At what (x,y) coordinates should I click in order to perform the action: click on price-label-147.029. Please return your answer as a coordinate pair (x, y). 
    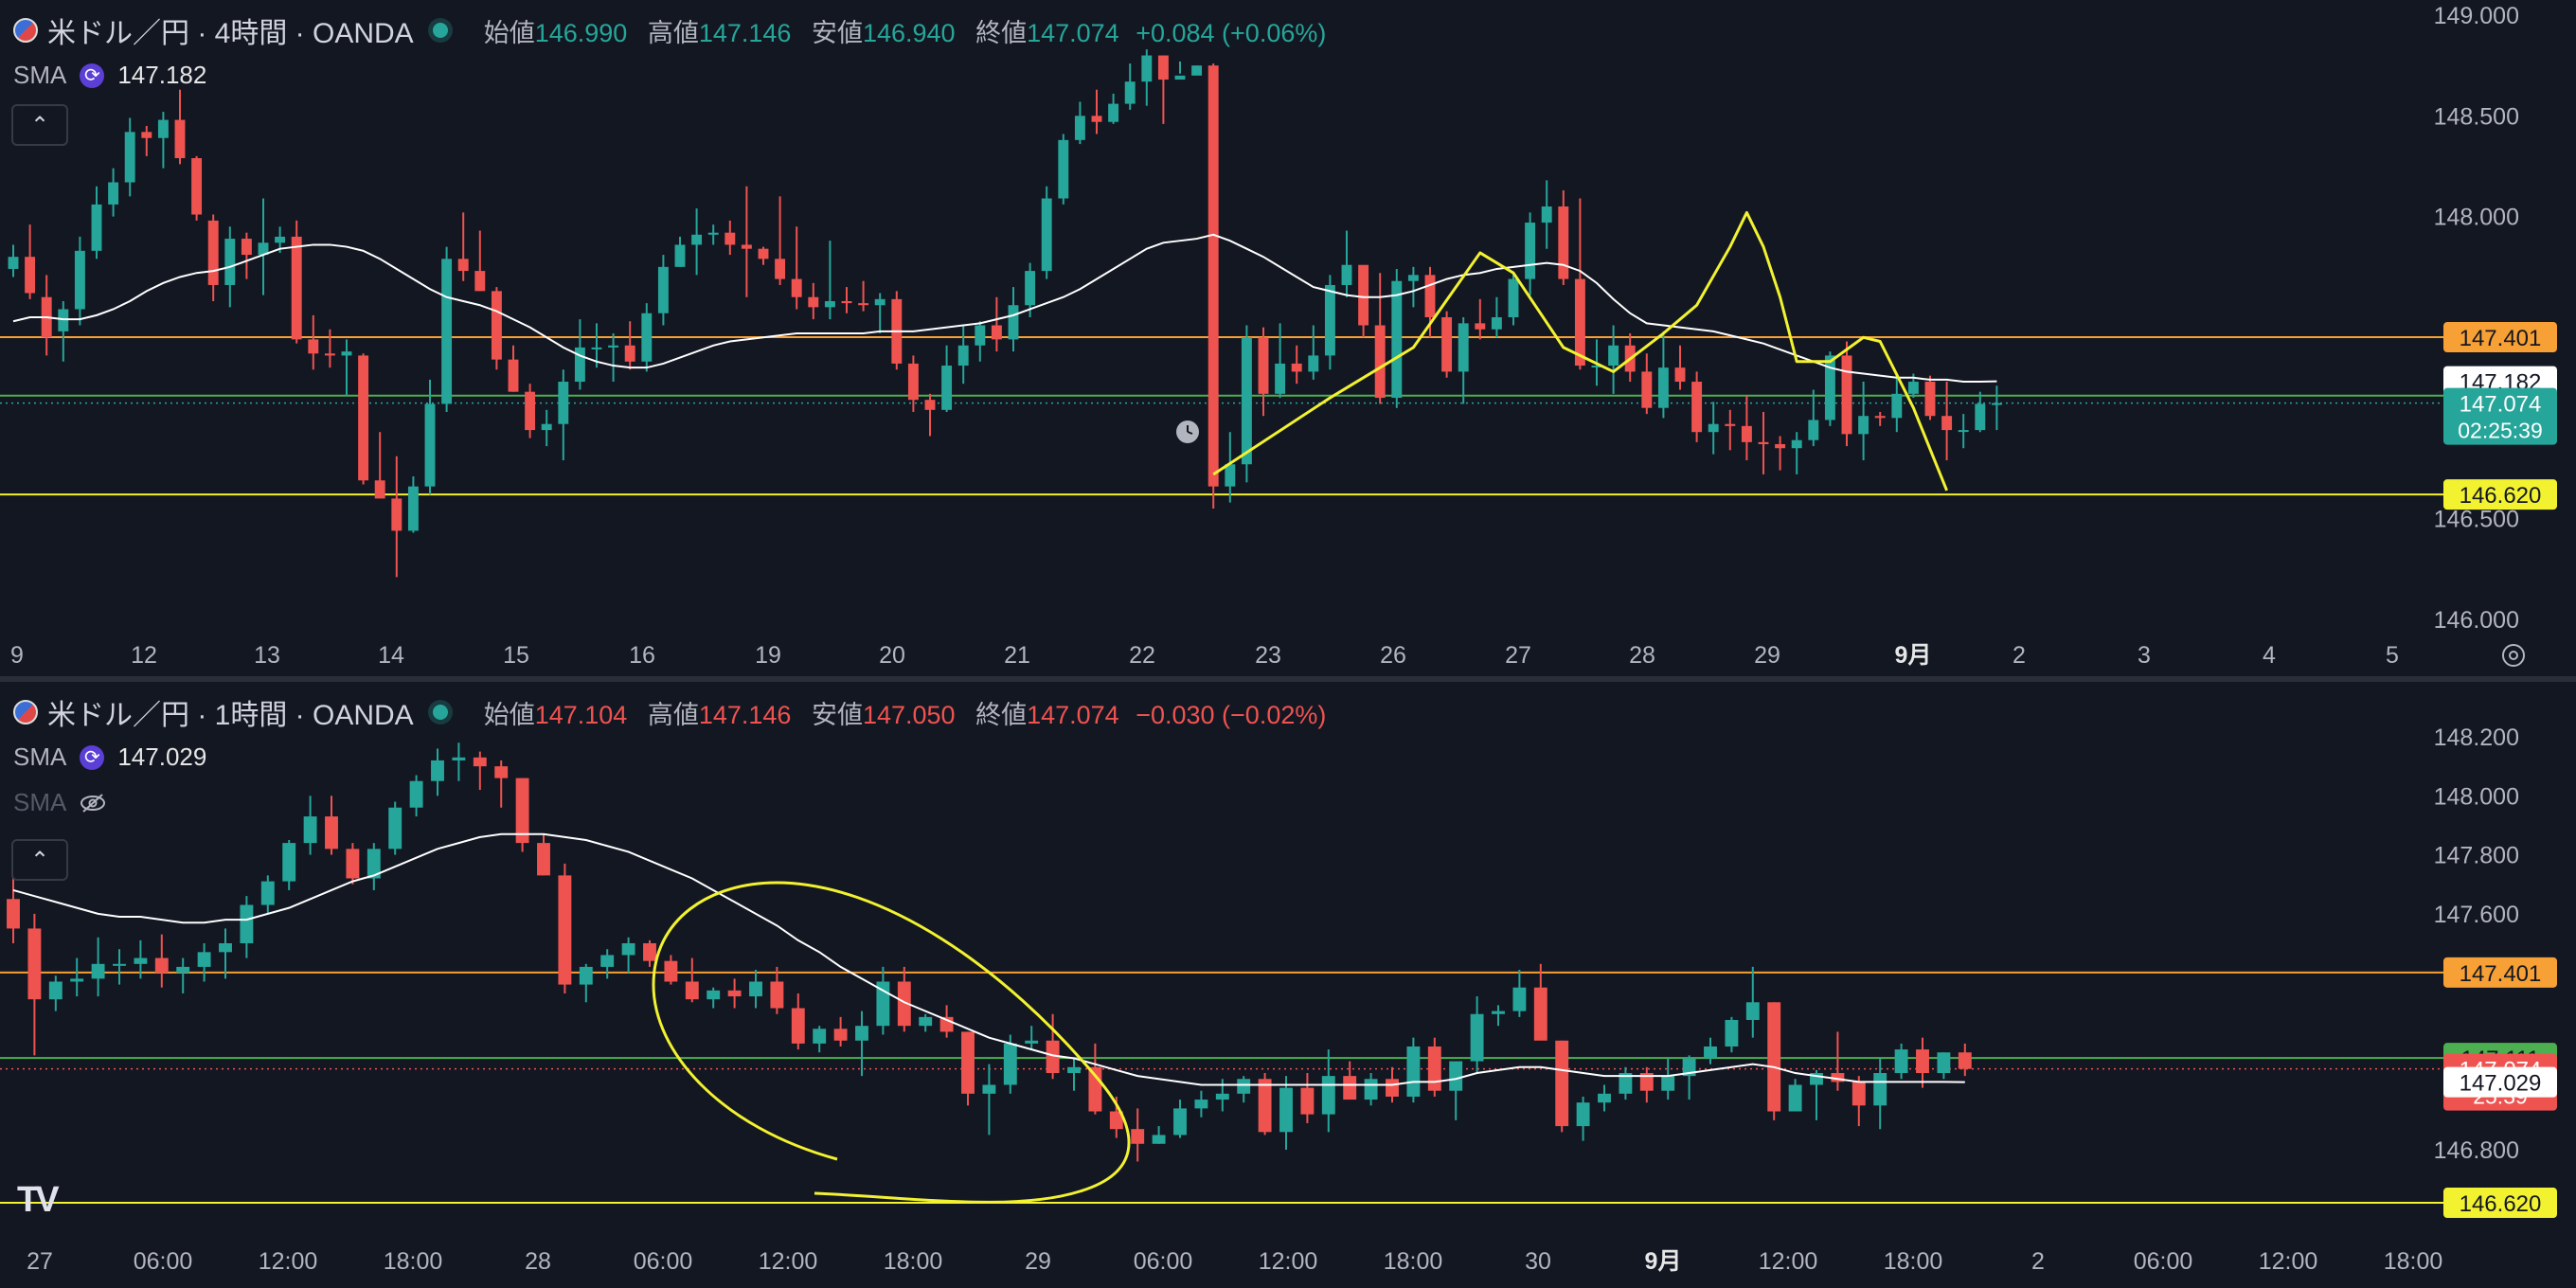
    Looking at the image, I should click on (2500, 1082).